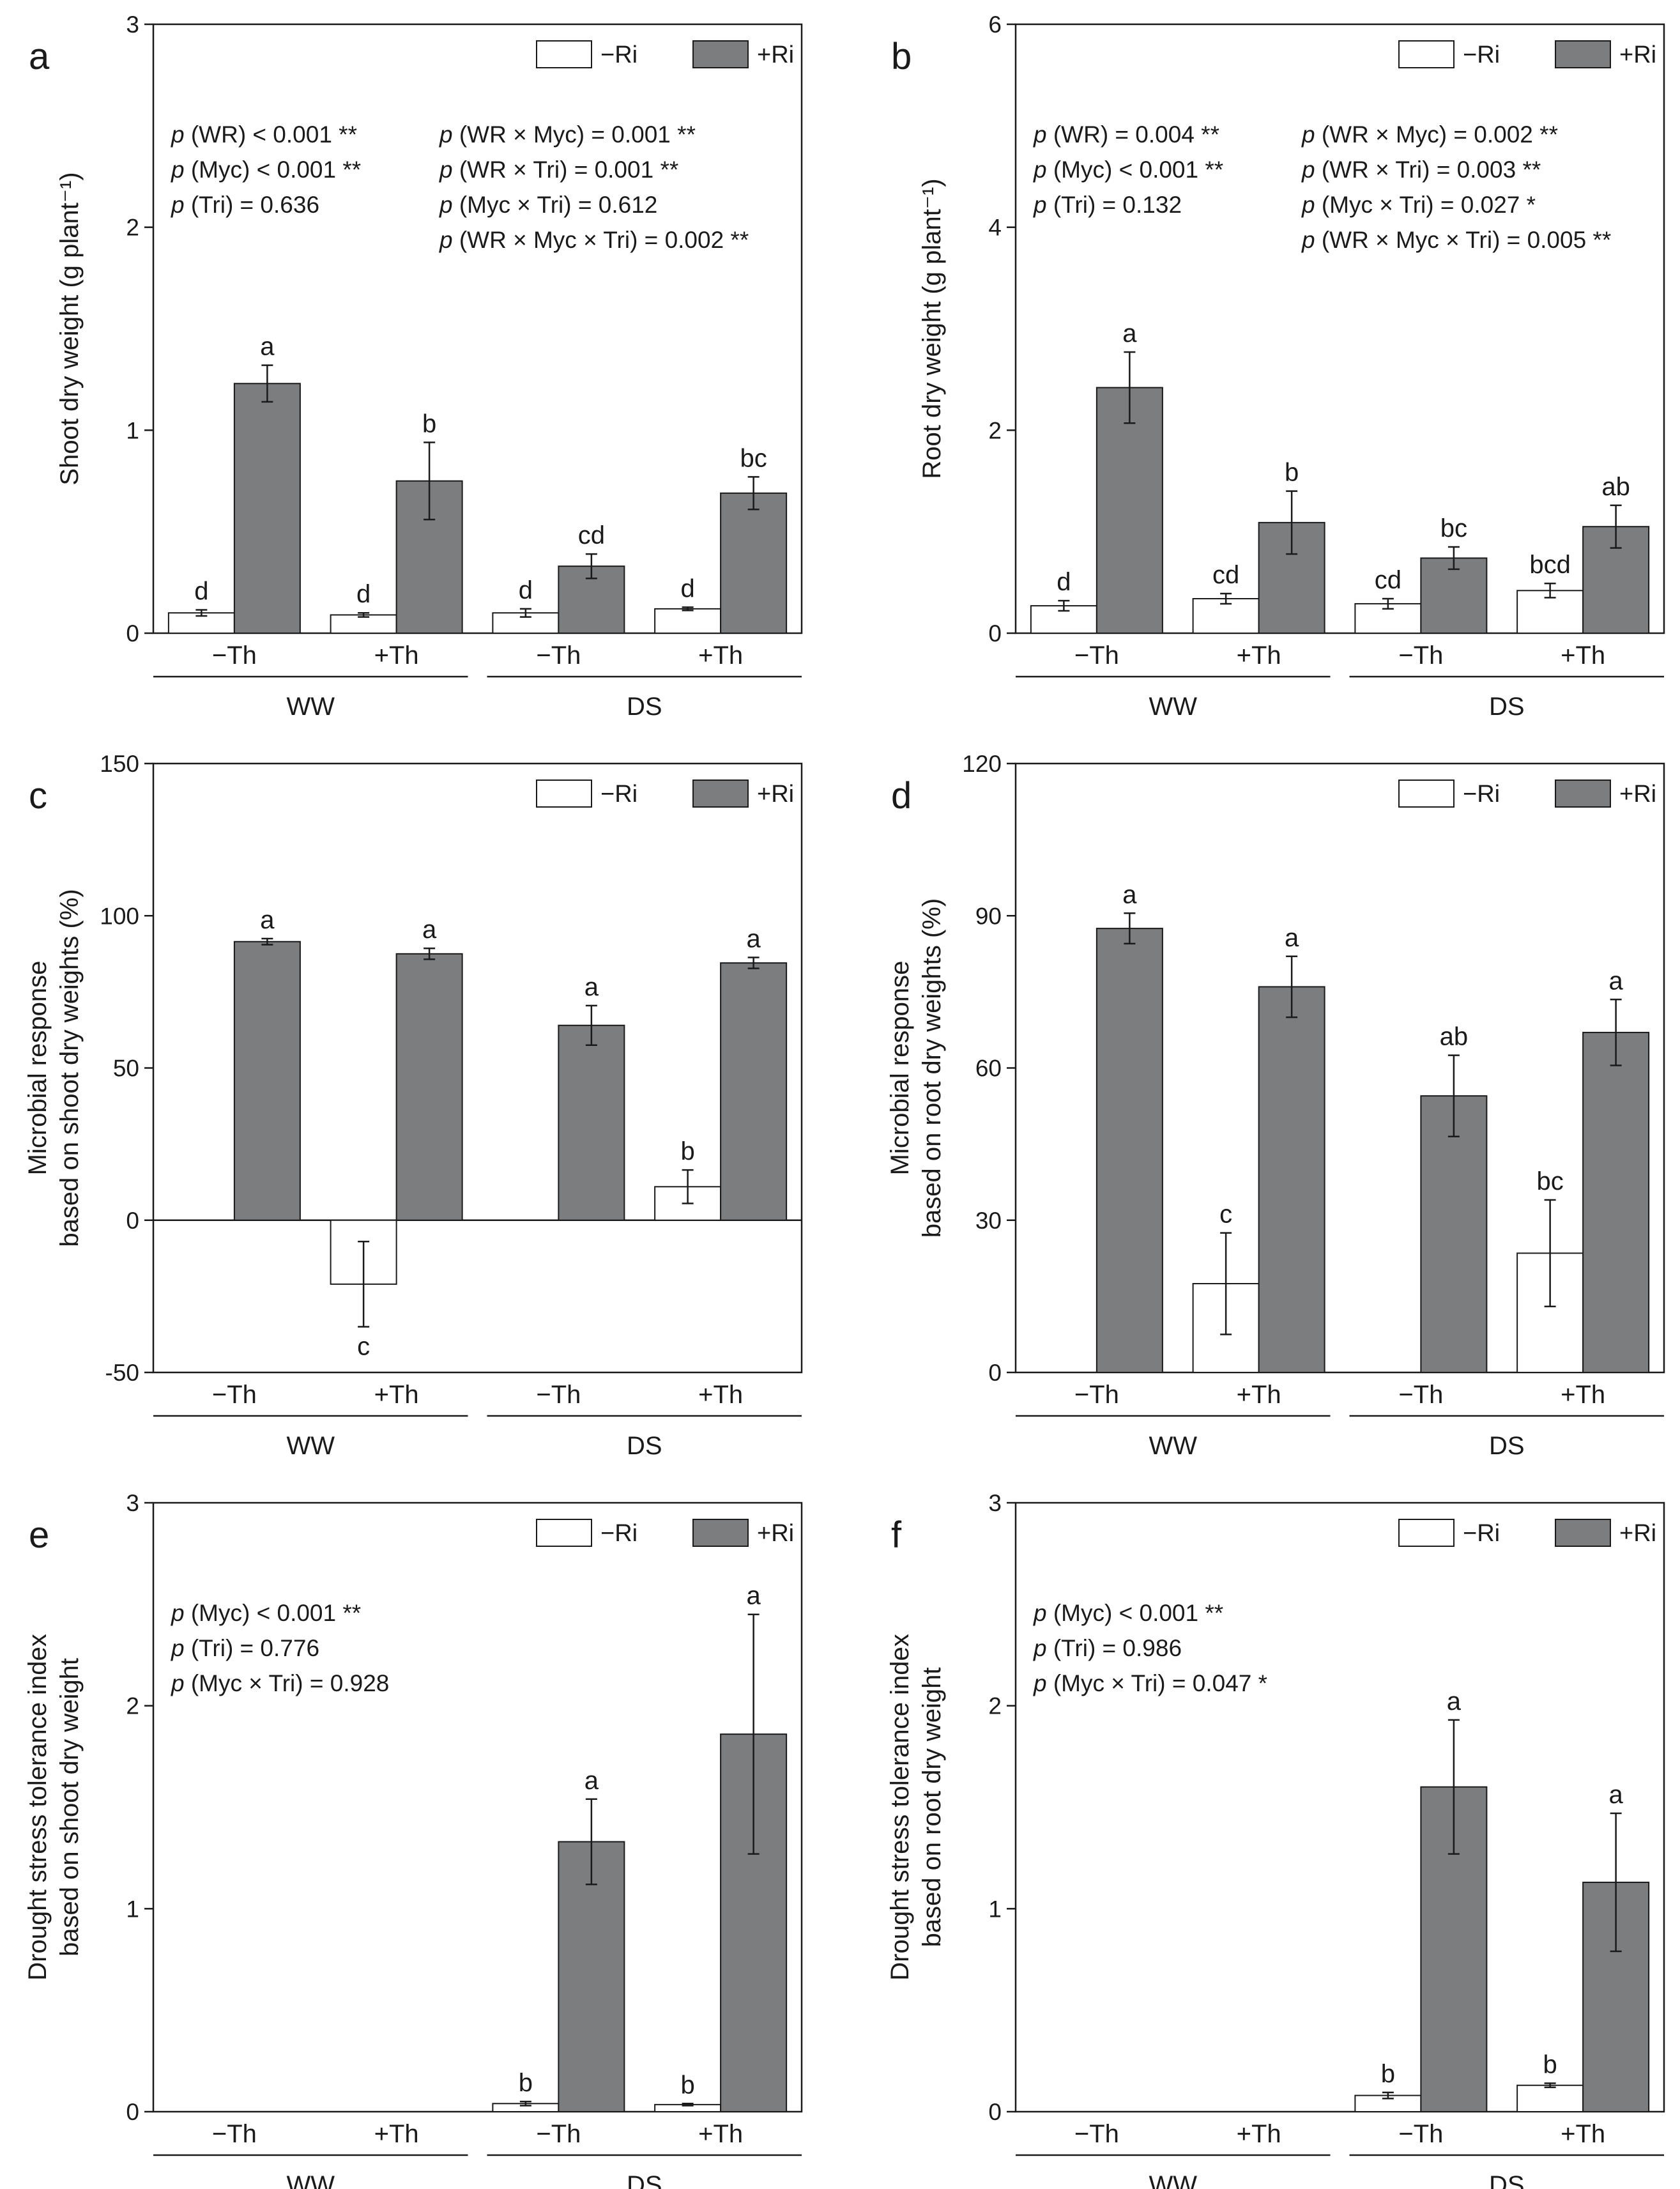  I want to click on stat-line: p (WR × Tri) = 0.001 **, so click(558, 170).